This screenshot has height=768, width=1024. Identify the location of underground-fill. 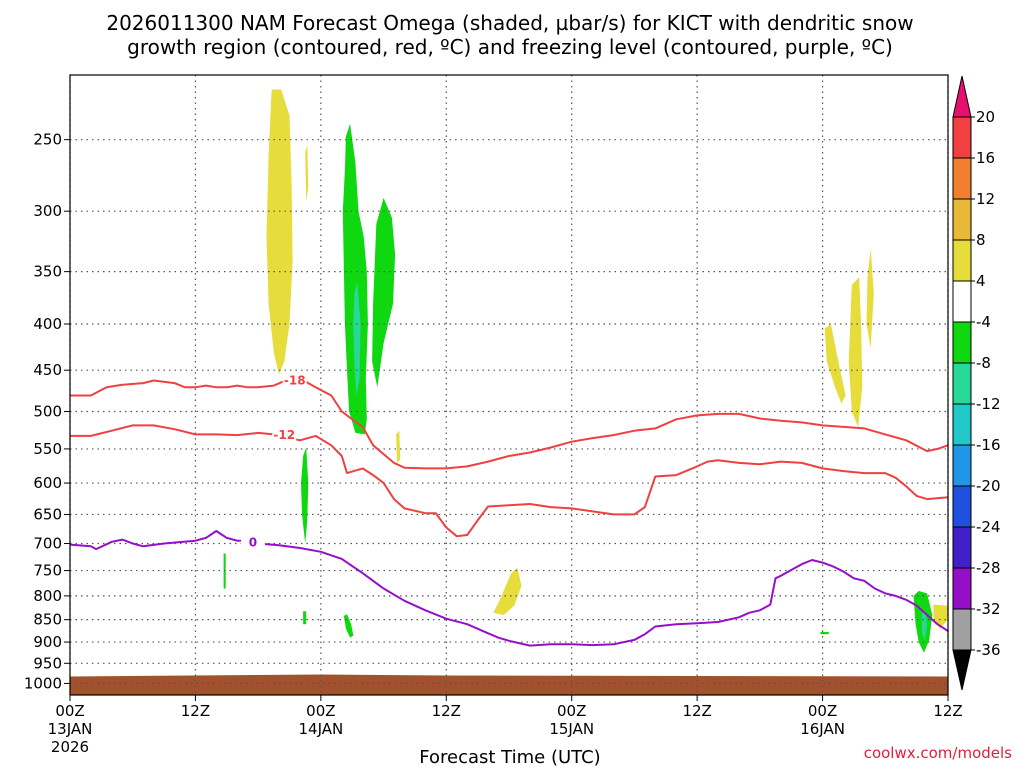
(509, 684).